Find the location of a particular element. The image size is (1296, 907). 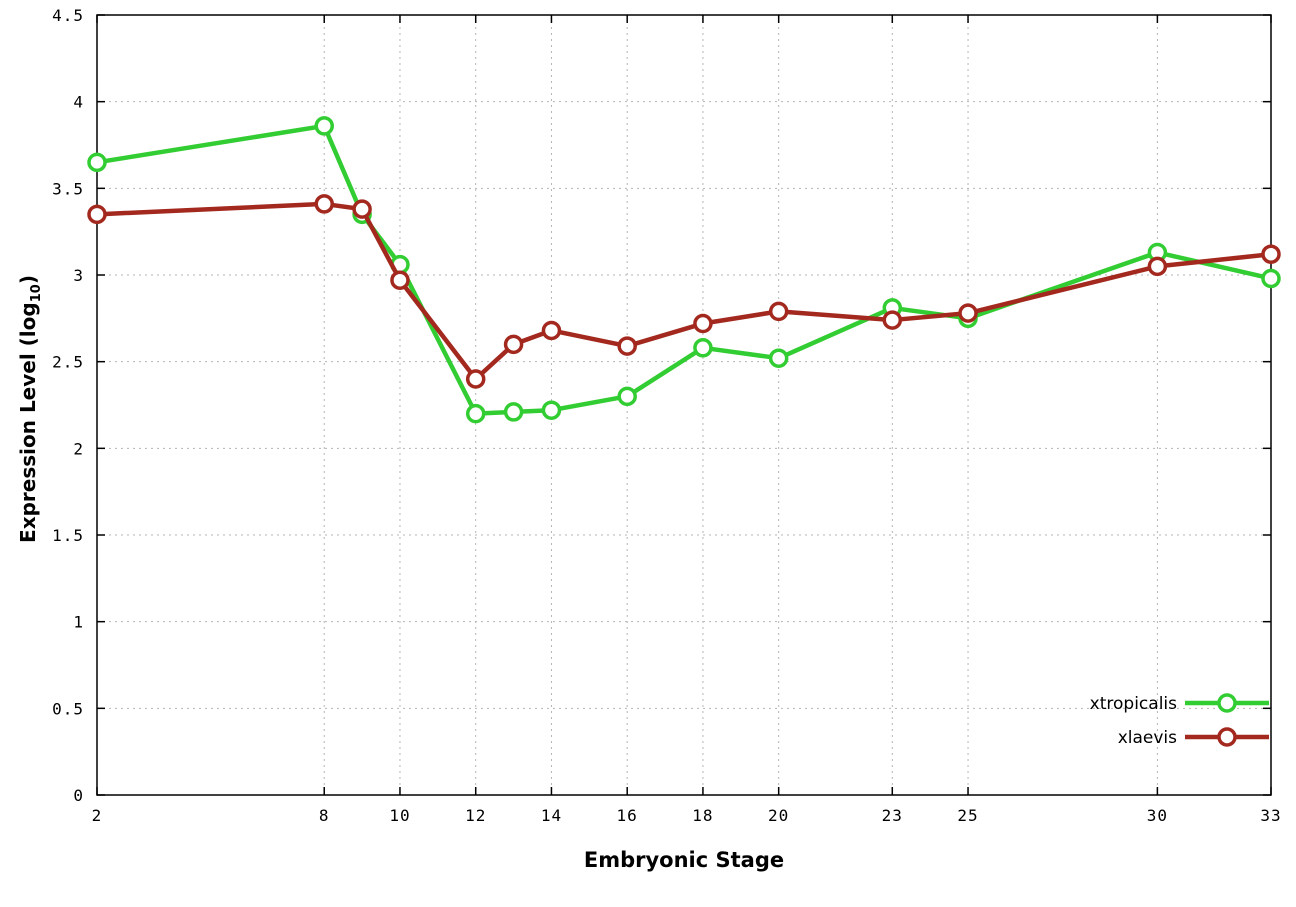

y-tick-label: 0.5 is located at coordinates (68, 708).